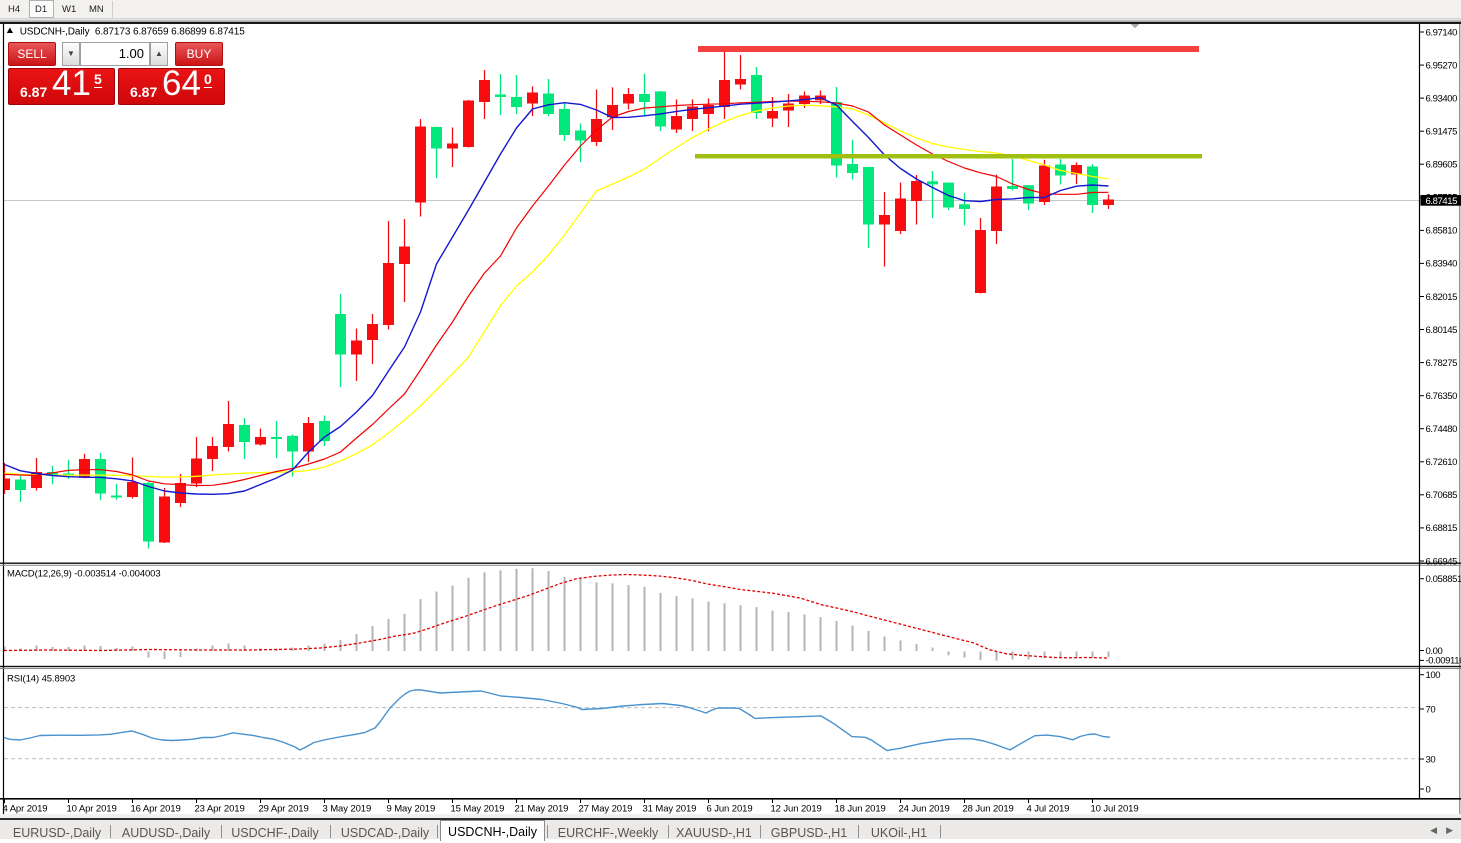 The image size is (1461, 843). I want to click on svg-text: 6.68815, so click(1442, 528).